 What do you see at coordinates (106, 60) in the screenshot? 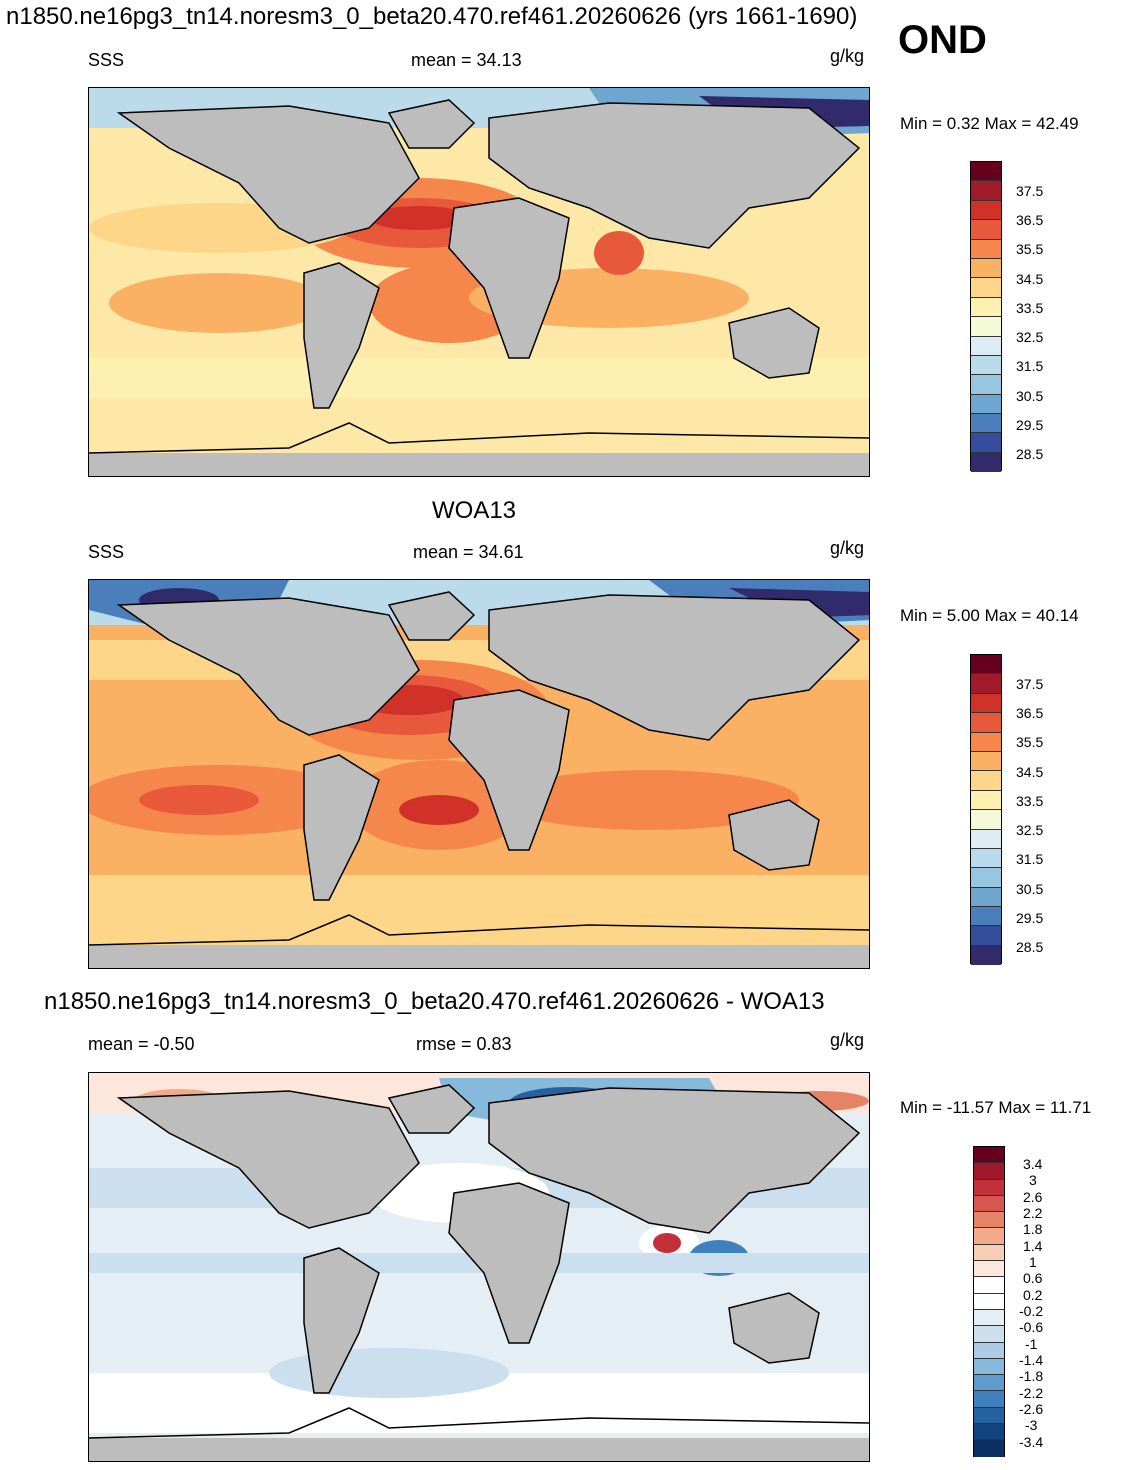
I see `panel1-left-label: SSS` at bounding box center [106, 60].